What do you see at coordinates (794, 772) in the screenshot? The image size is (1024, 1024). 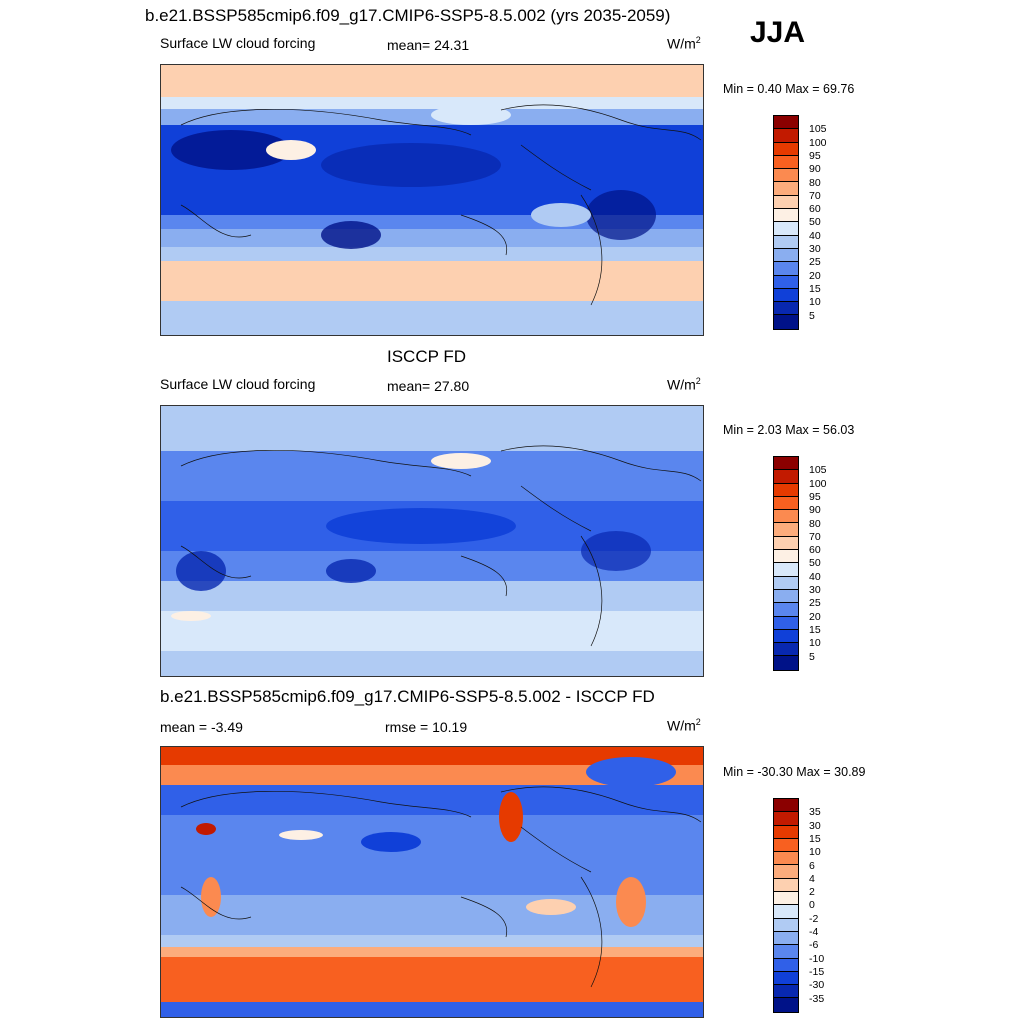 I see `panel-3-minmax: Min = -30.30 Max = 30.89` at bounding box center [794, 772].